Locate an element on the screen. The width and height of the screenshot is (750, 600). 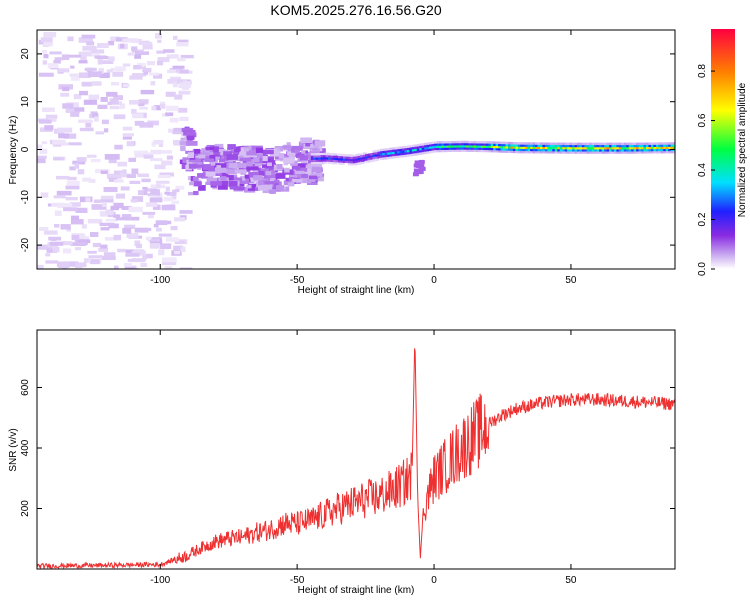
y-tick-label: 0 is located at coordinates (25, 149).